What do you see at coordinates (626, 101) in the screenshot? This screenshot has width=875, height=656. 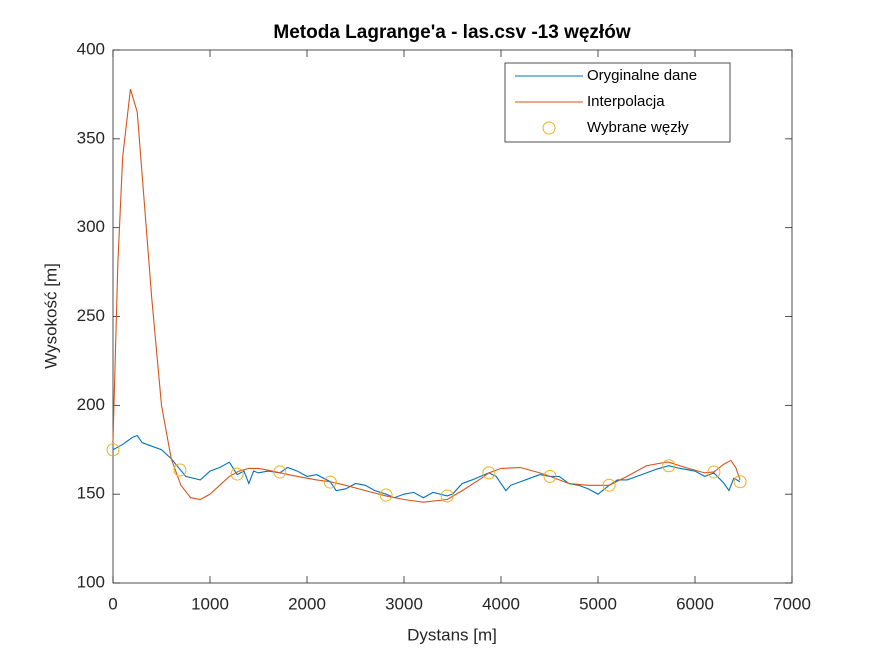 I see `legend-label: Interpolacja` at bounding box center [626, 101].